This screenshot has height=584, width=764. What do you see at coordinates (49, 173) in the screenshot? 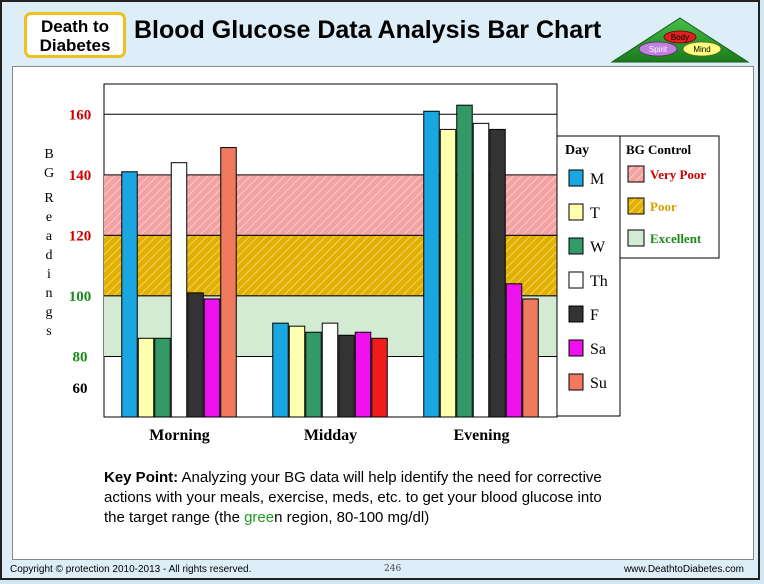
I see `y-axis-title-char: G` at bounding box center [49, 173].